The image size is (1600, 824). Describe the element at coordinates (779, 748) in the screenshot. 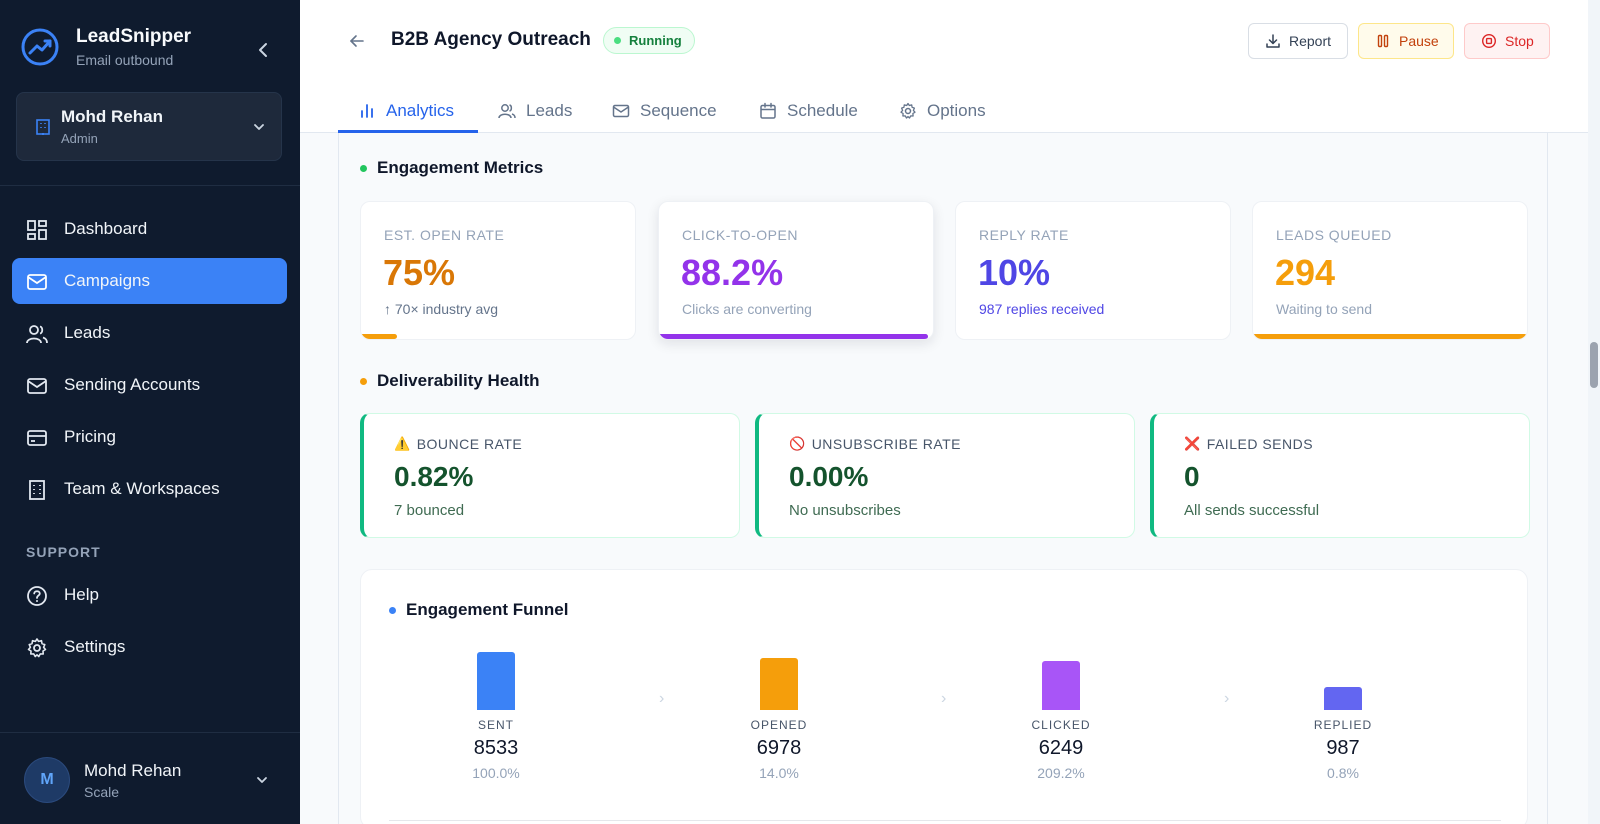

I see `funnel-stage-value: 6978` at that location.